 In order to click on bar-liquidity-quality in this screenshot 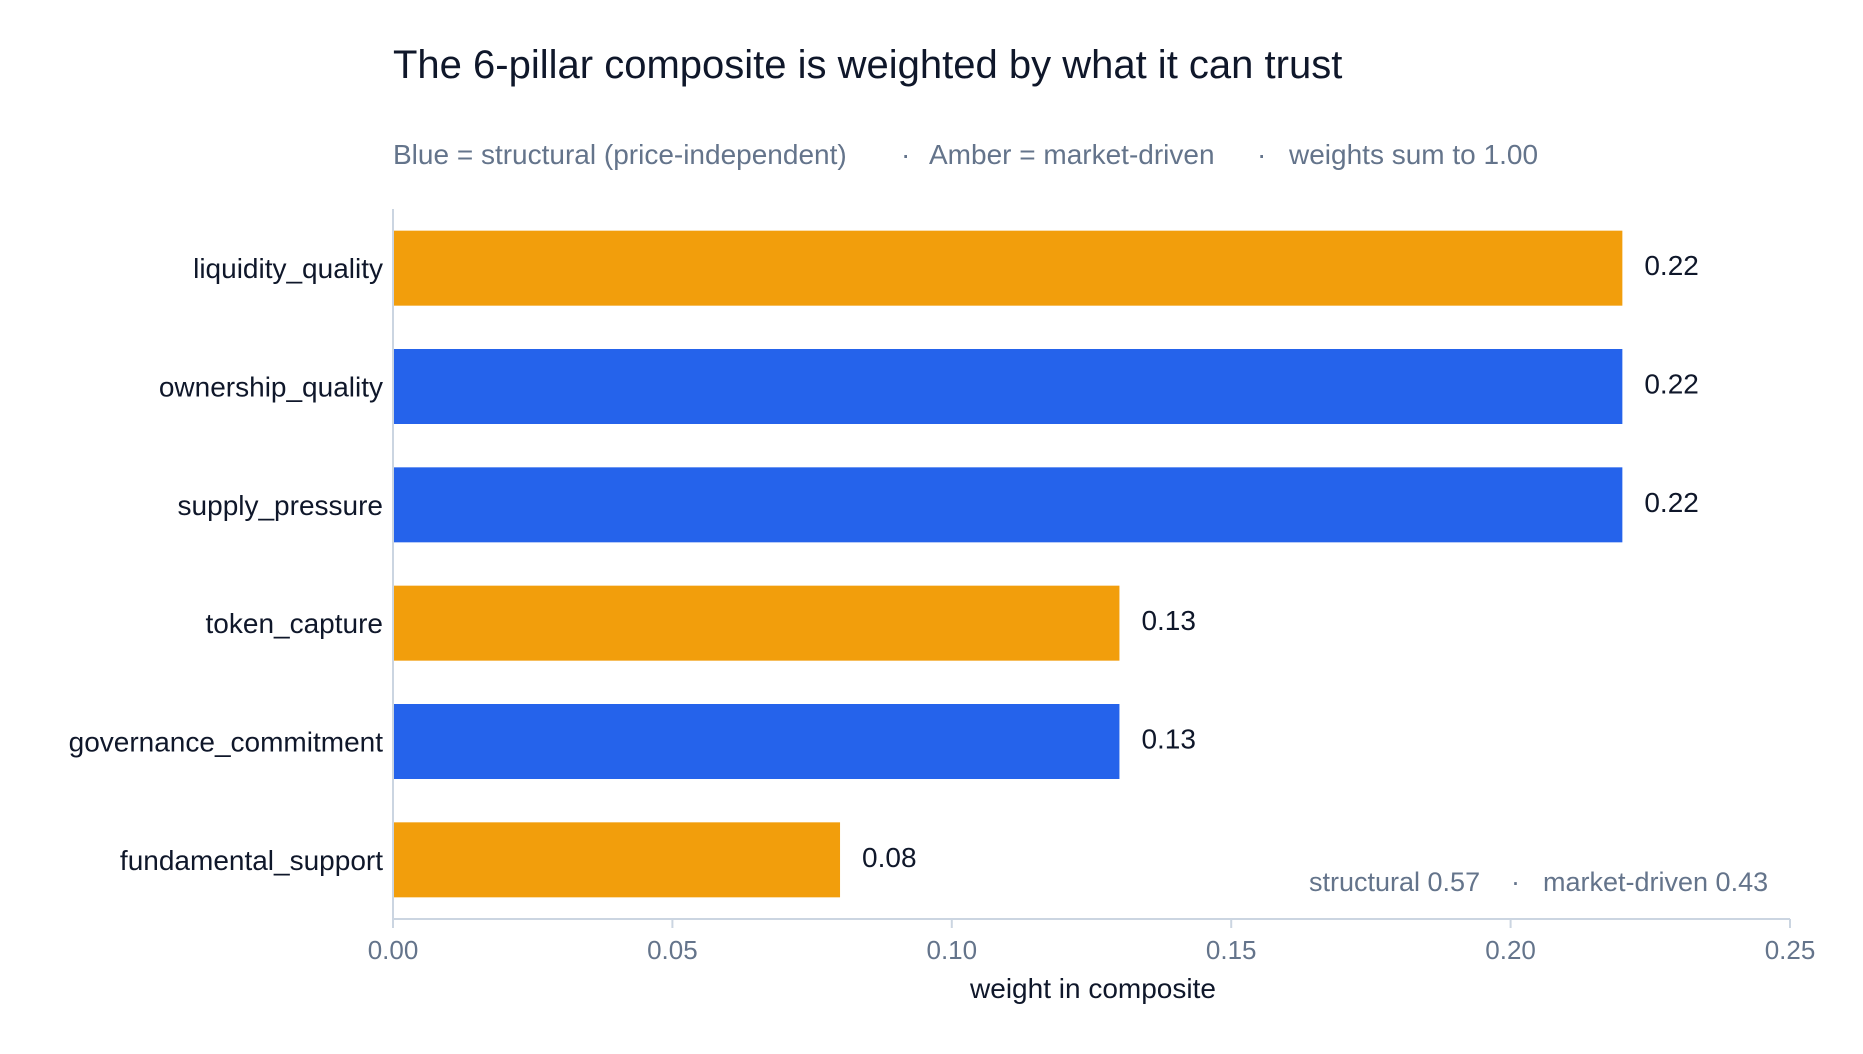, I will do `click(1008, 268)`.